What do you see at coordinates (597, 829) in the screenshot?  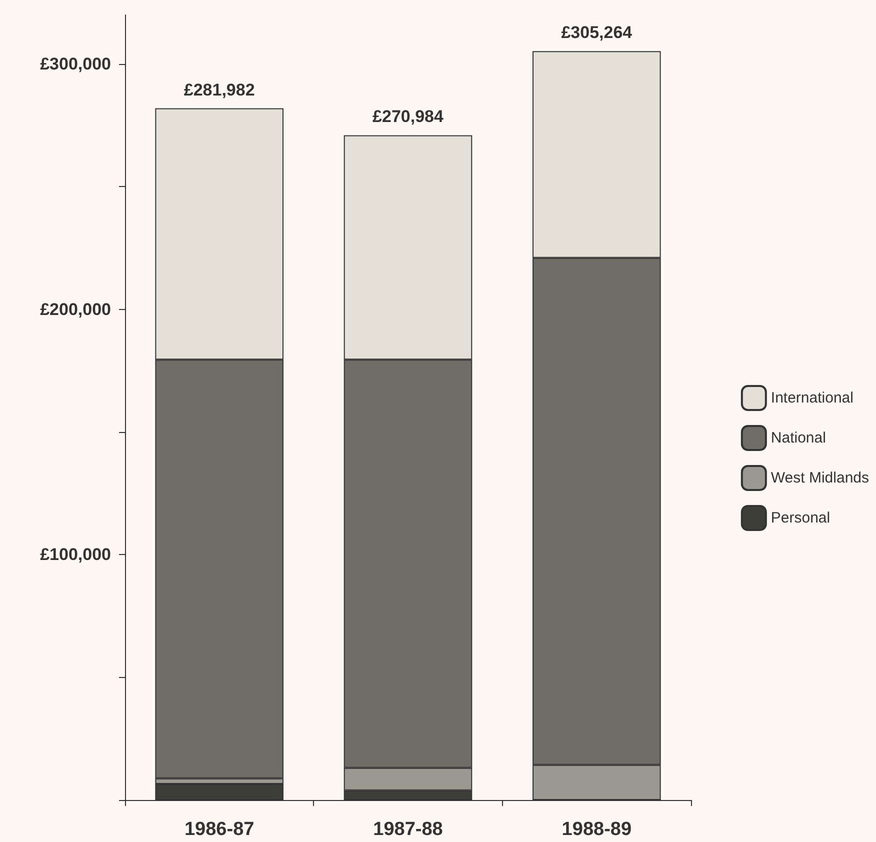 I see `x-tick-label: 1988-89` at bounding box center [597, 829].